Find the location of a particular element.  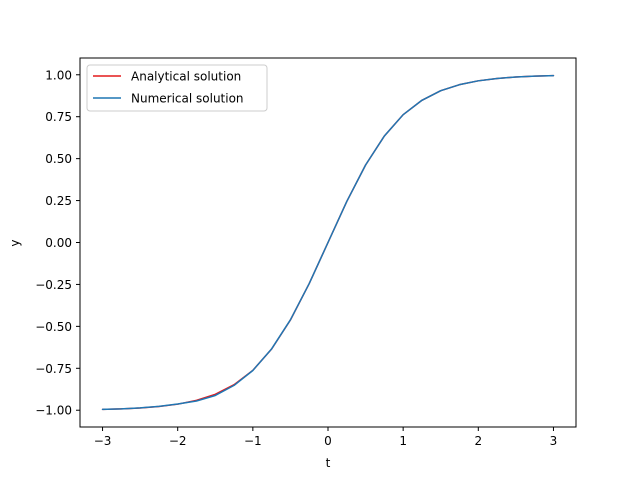

y-tick-label: −0.25 is located at coordinates (53, 285).